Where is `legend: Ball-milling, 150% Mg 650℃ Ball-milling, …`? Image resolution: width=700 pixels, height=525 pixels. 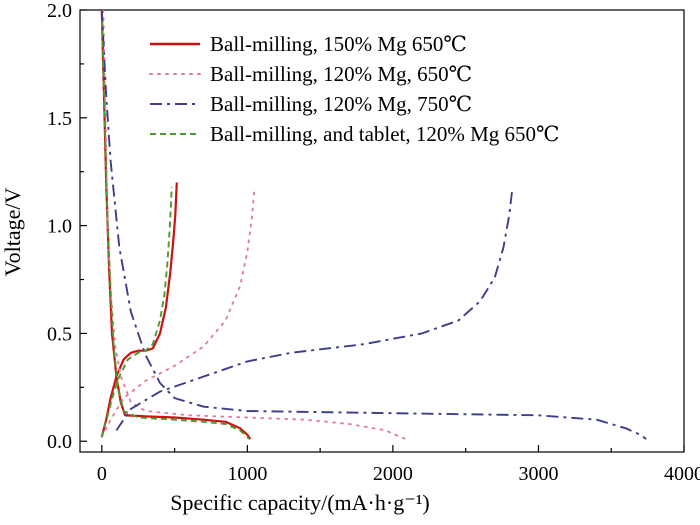
legend: Ball-milling, 150% Mg 650℃ Ball-milling, … is located at coordinates (354, 89).